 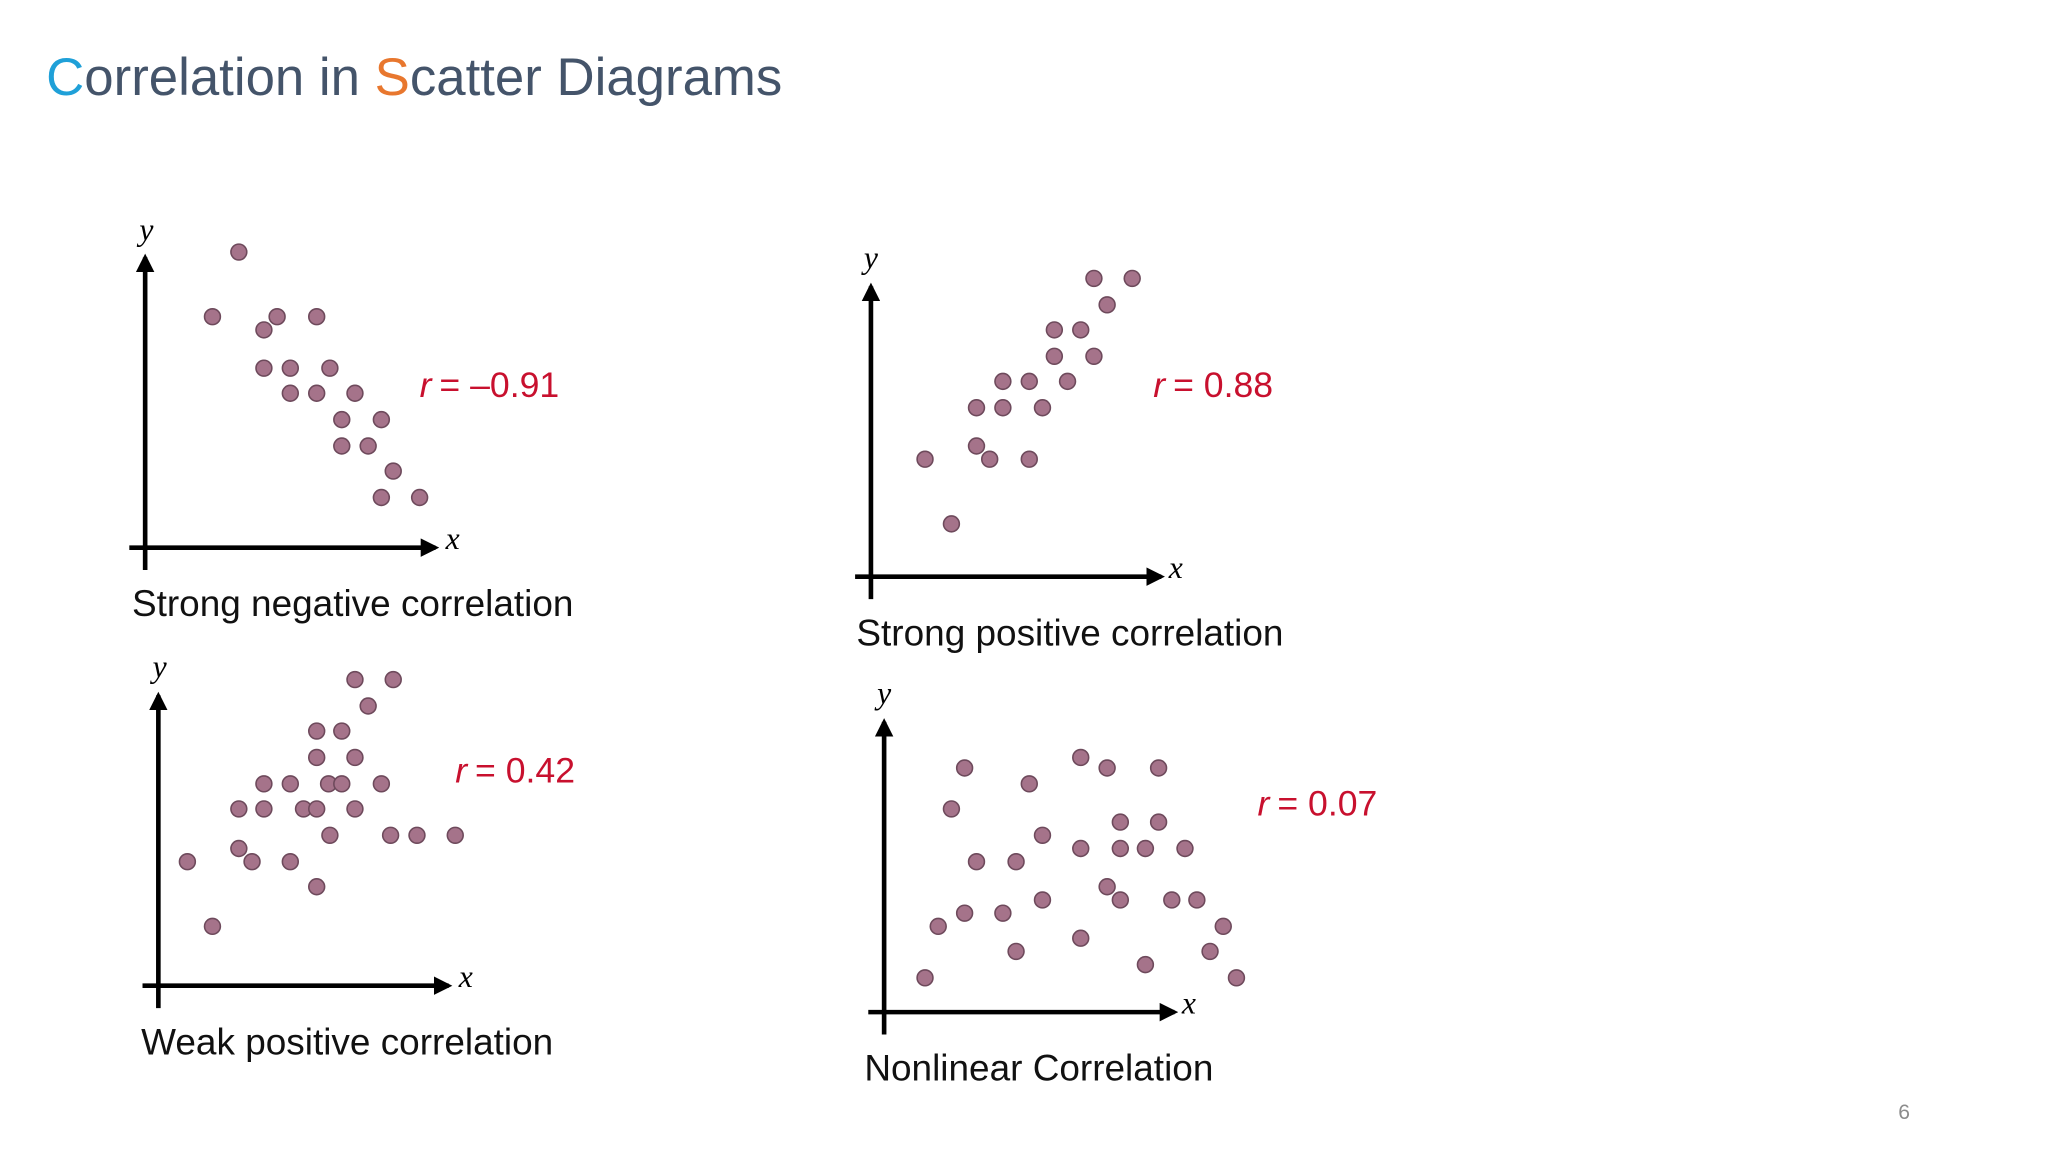 What do you see at coordinates (1223, 385) in the screenshot?
I see `annotation-value: = 0.88` at bounding box center [1223, 385].